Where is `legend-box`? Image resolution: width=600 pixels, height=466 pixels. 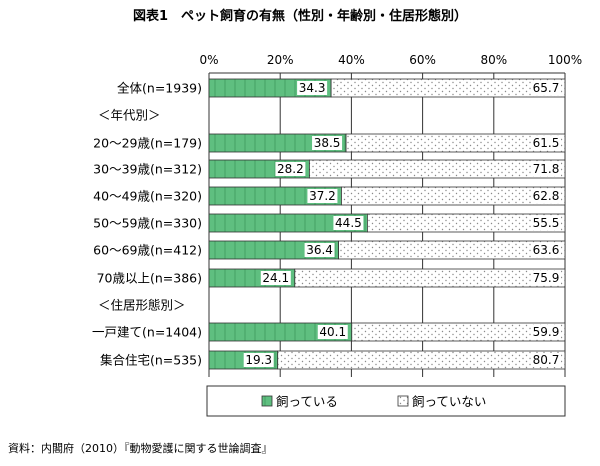 legend-box is located at coordinates (386, 401).